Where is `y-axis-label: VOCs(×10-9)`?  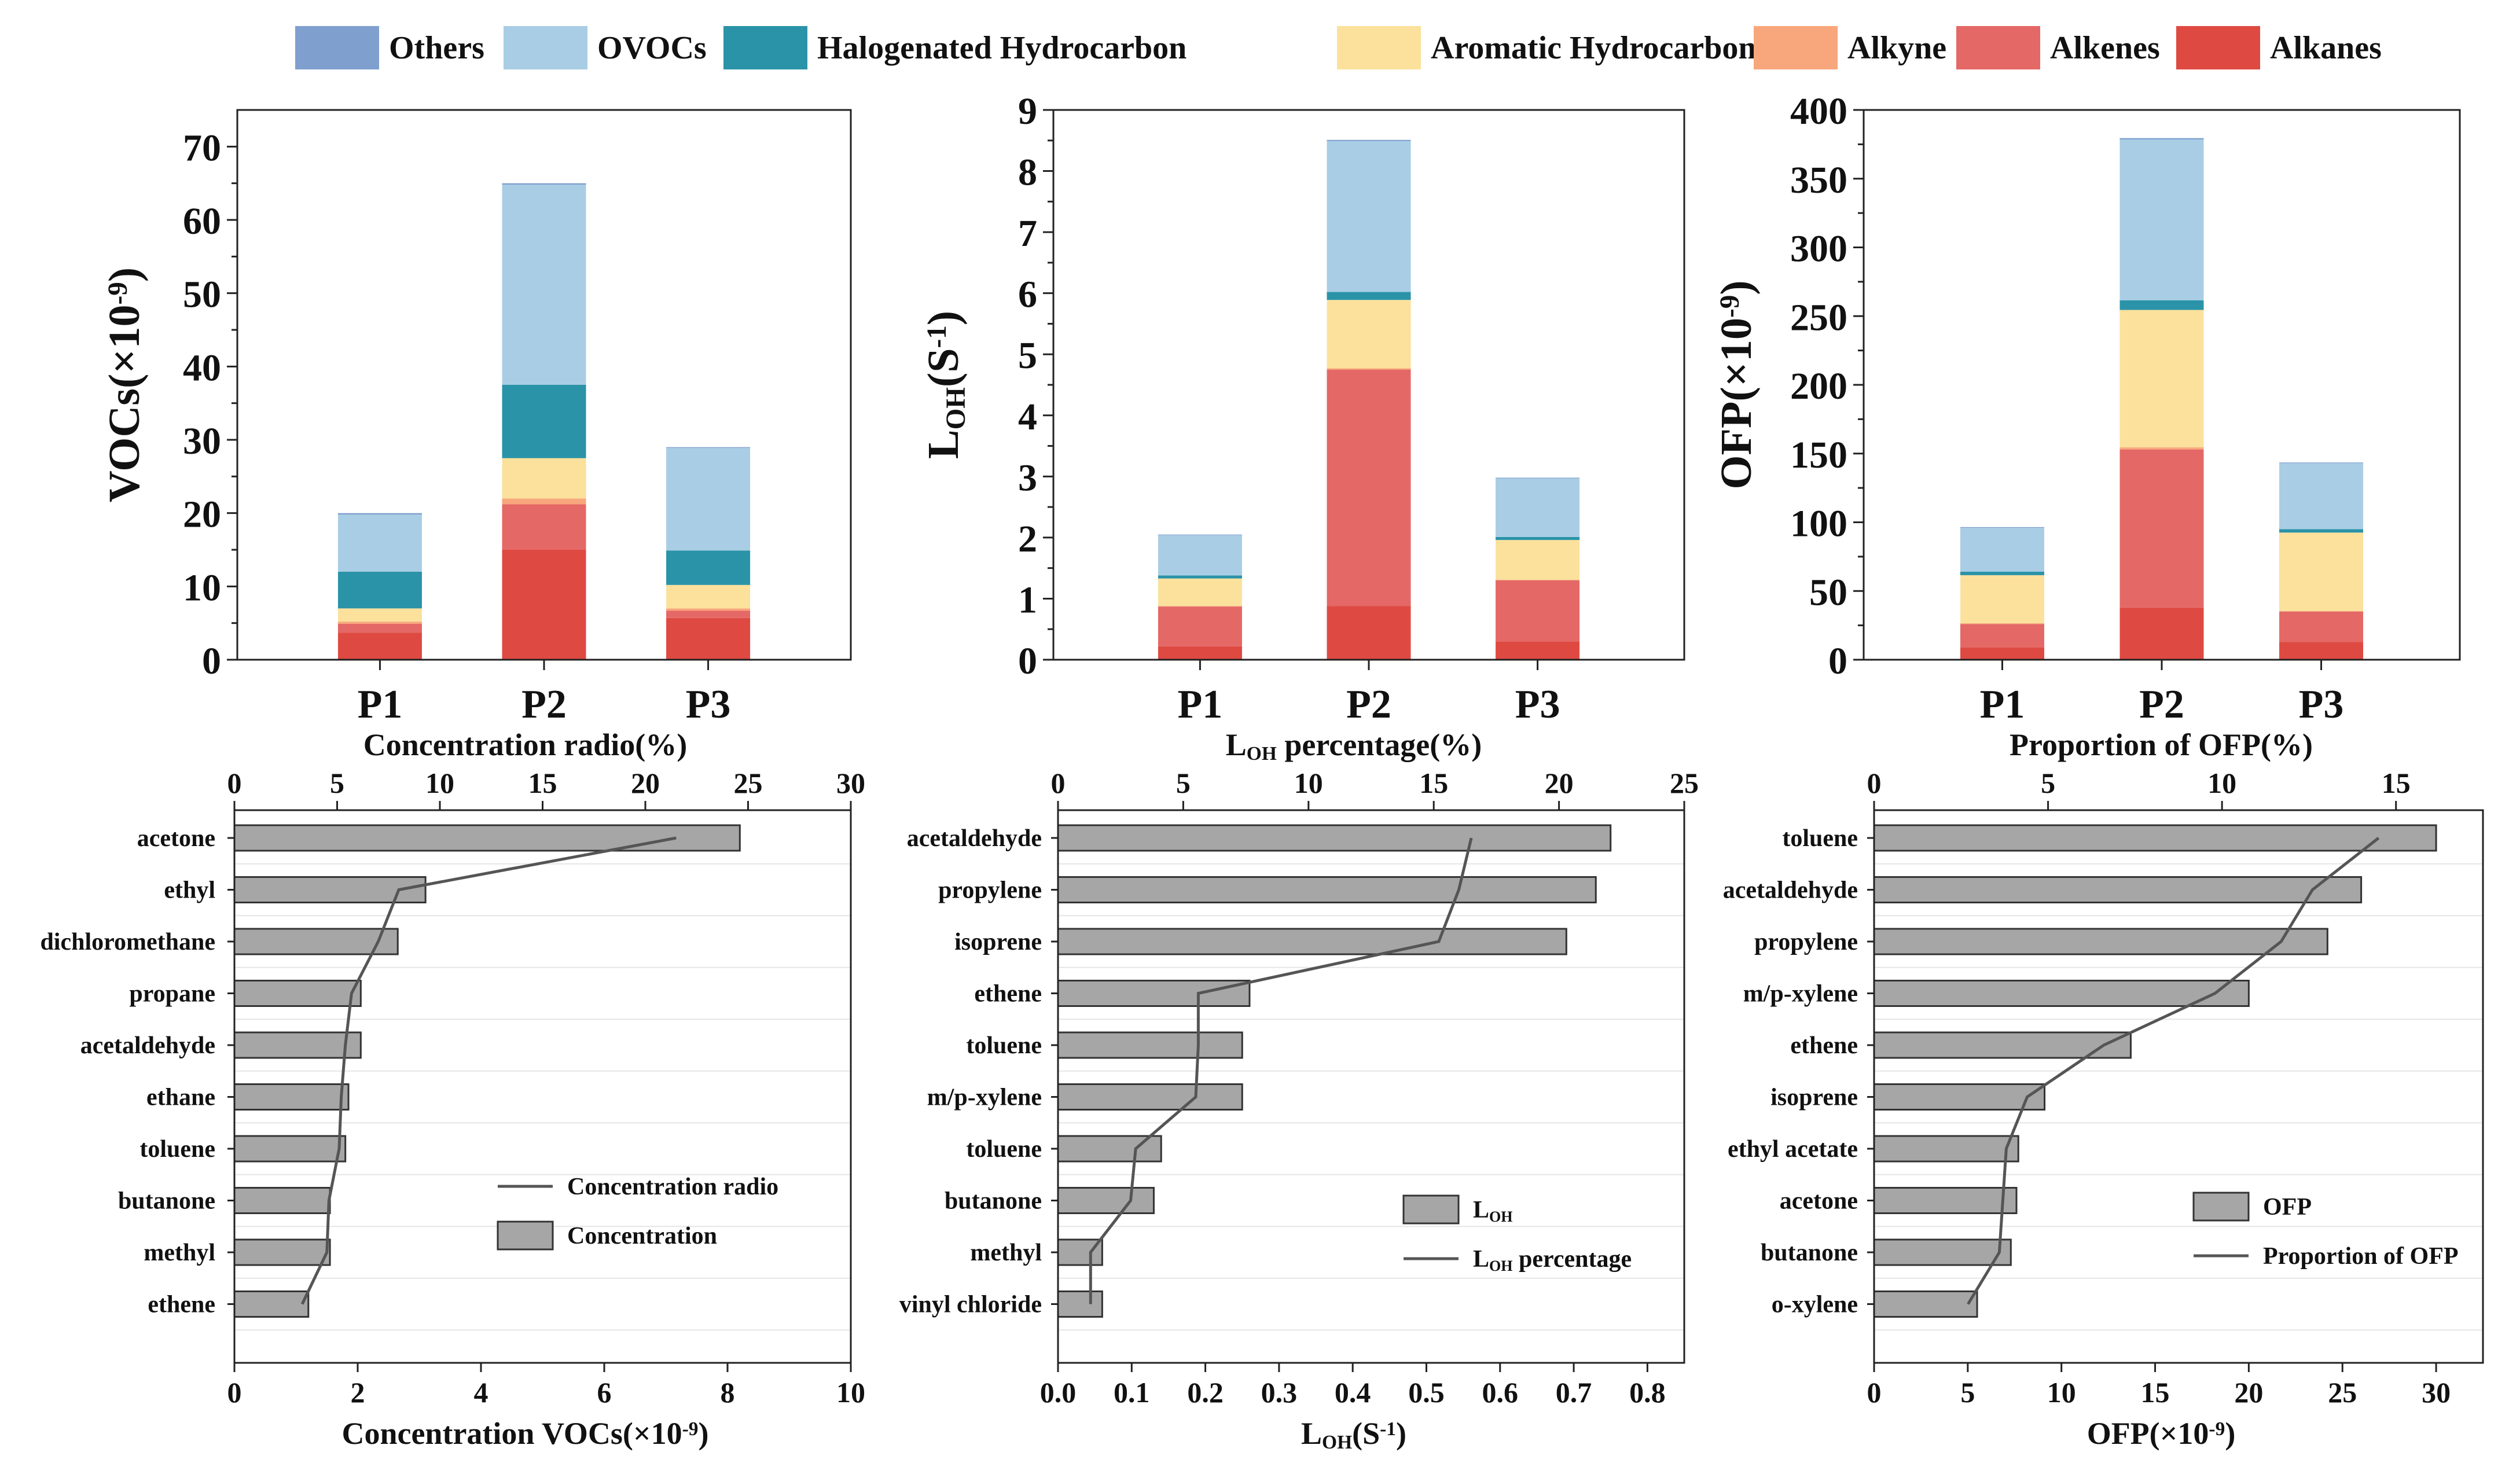
y-axis-label: VOCs(×10-9) is located at coordinates (124, 384).